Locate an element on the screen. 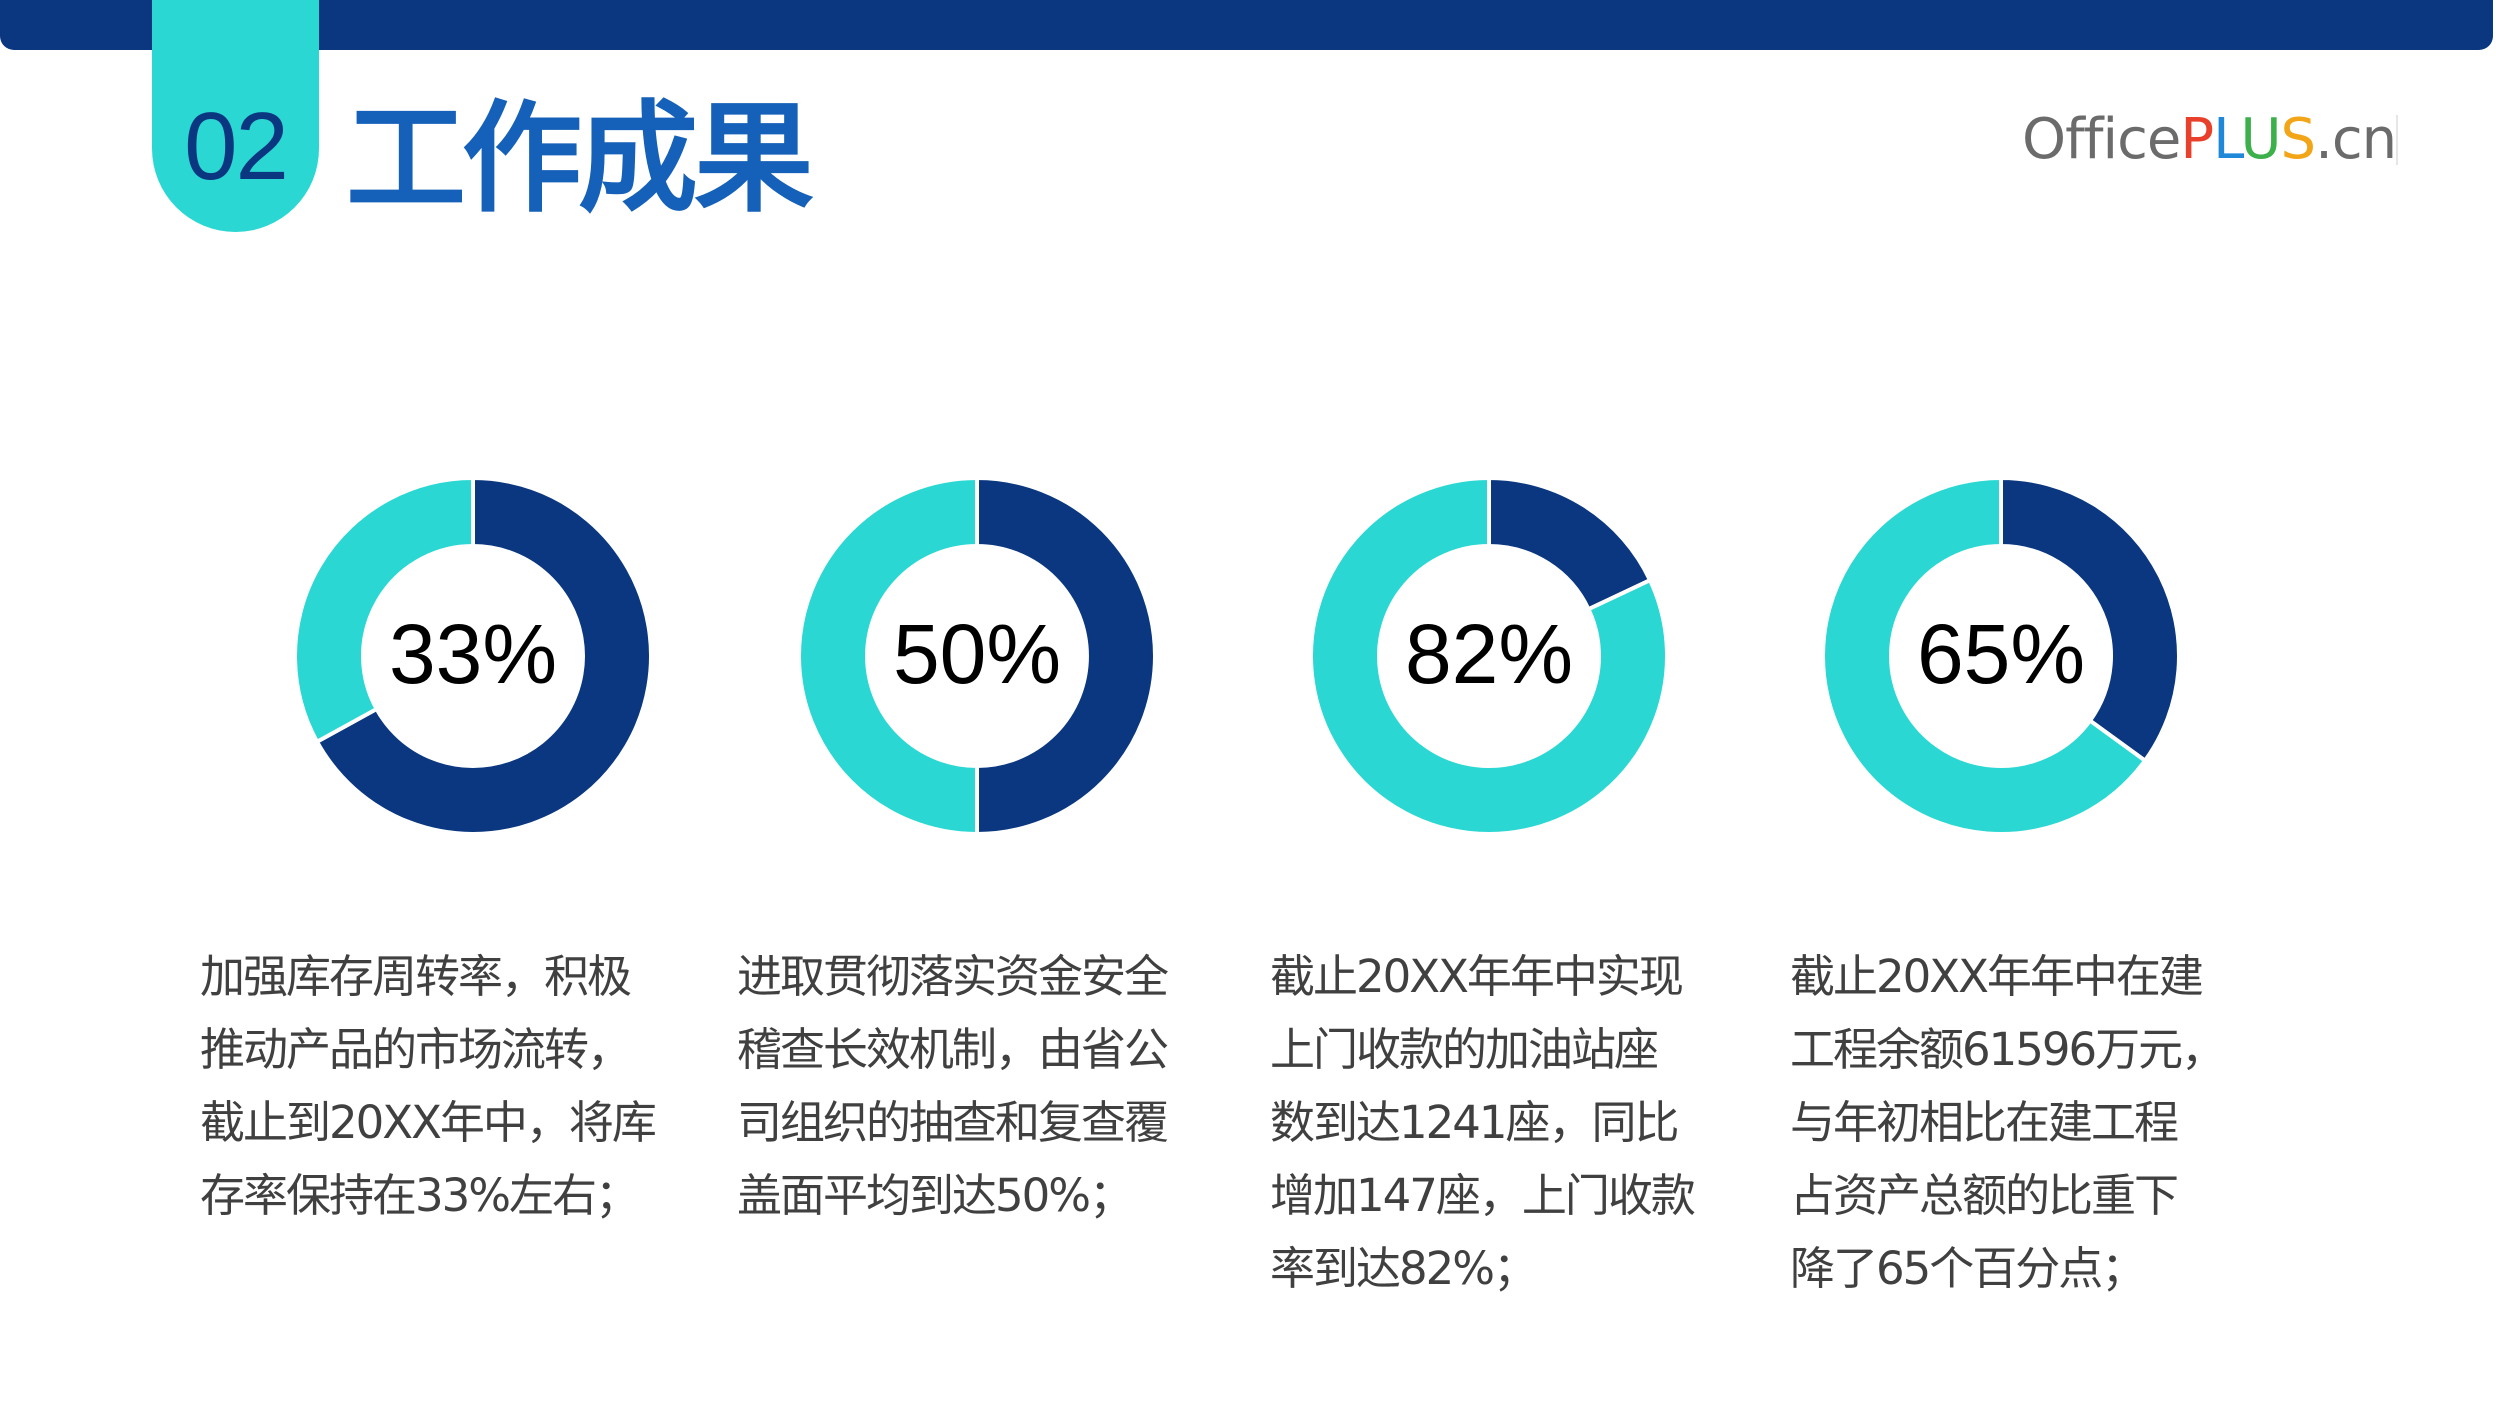 The height and width of the screenshot is (1404, 2496). donut-3-slice-remainder is located at coordinates (1489, 656).